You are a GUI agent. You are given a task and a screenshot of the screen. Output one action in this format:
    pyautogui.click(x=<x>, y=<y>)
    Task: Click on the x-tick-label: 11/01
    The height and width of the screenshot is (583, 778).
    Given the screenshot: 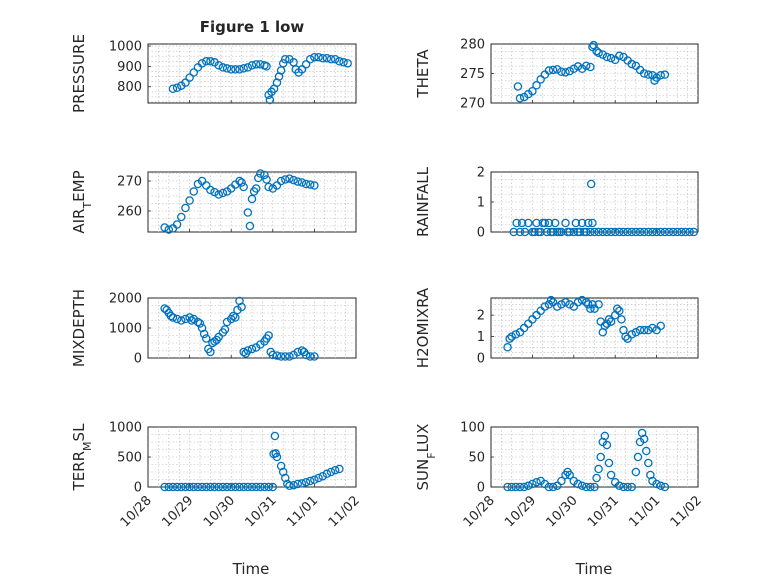 What is the action you would take?
    pyautogui.click(x=302, y=511)
    